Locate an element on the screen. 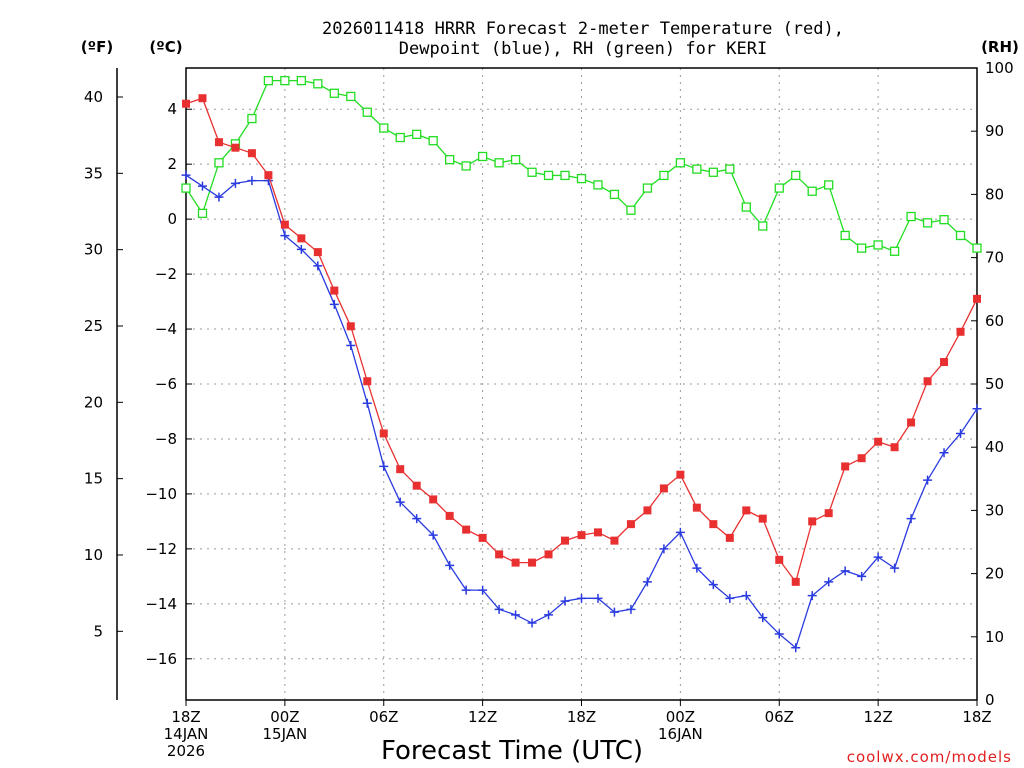 The height and width of the screenshot is (768, 1024). rh-tick-label: 20 is located at coordinates (994, 574).